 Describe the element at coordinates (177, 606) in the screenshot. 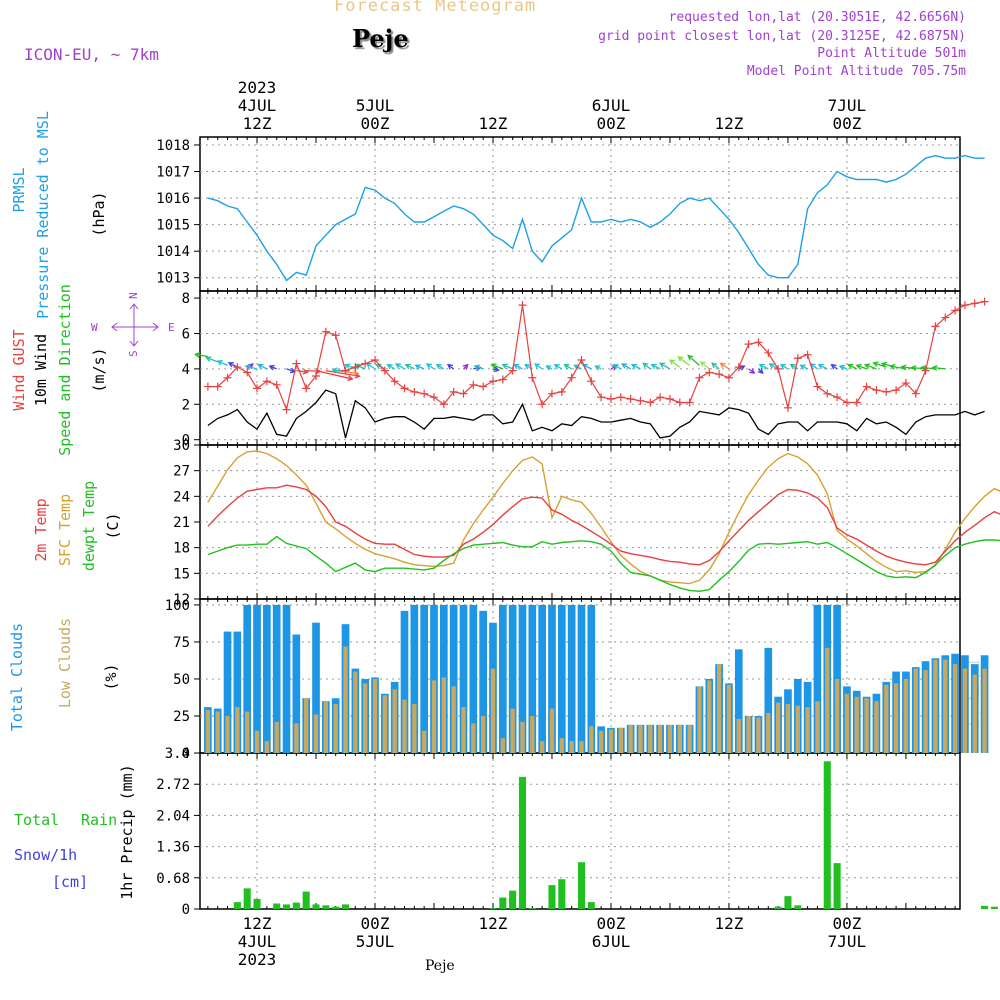

I see `clouds-ytick-label: 100` at that location.